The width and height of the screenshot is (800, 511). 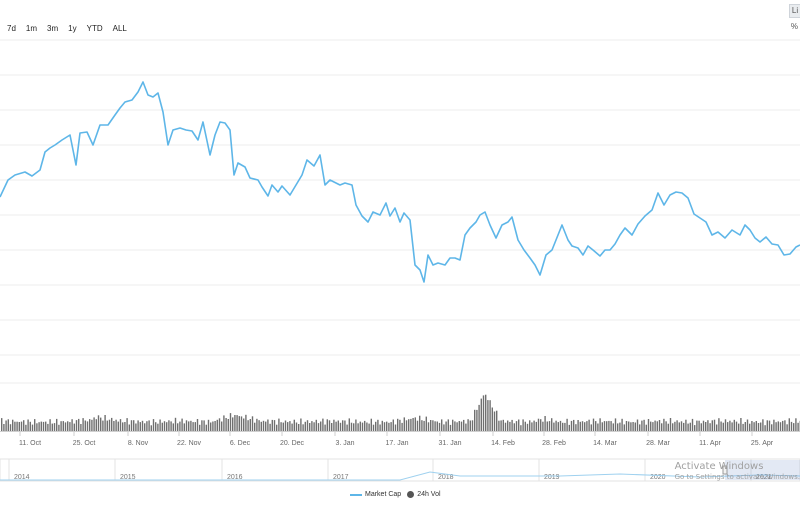 I want to click on legend-item-24h-vol: 24h Vol, so click(x=424, y=494).